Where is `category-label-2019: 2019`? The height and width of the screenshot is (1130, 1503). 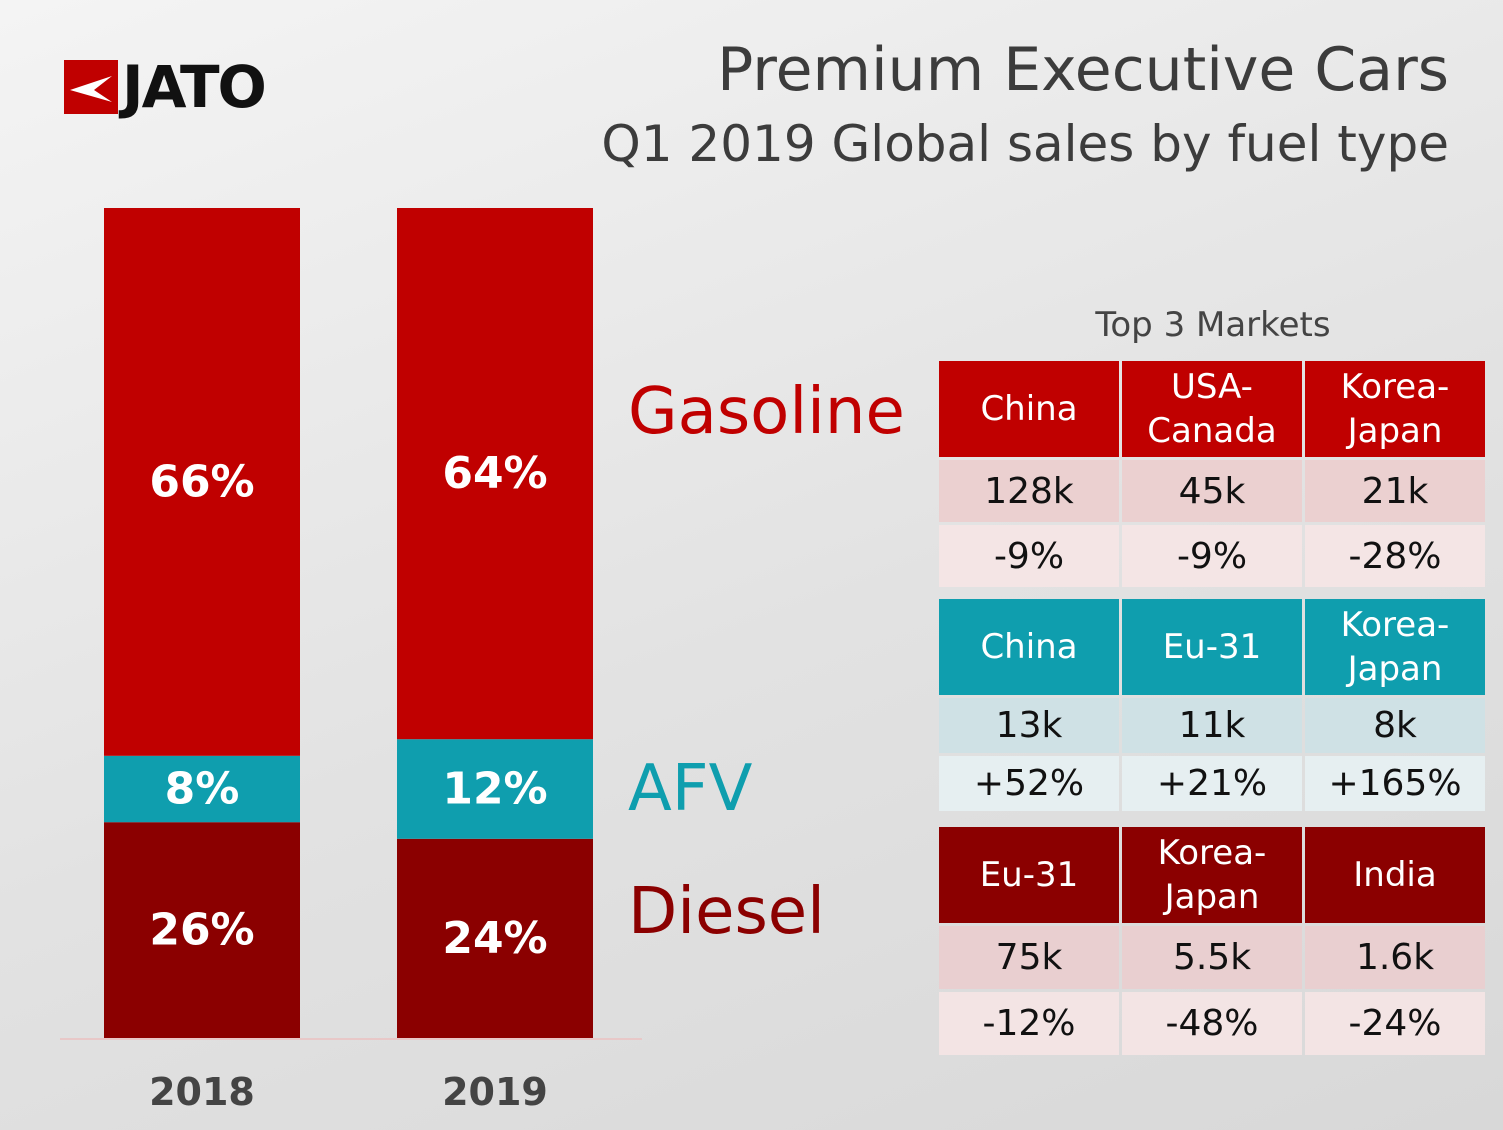
category-label-2019: 2019 is located at coordinates (495, 1092).